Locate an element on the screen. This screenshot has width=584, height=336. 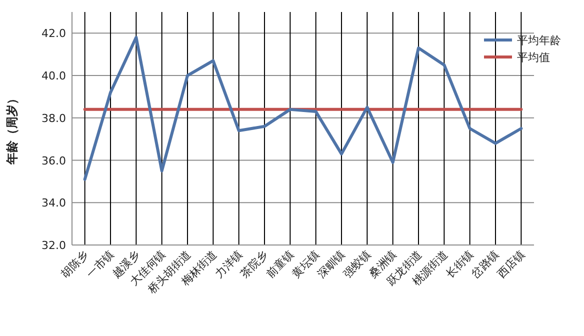
y-tick-label: 42.0 is located at coordinates (54, 33).